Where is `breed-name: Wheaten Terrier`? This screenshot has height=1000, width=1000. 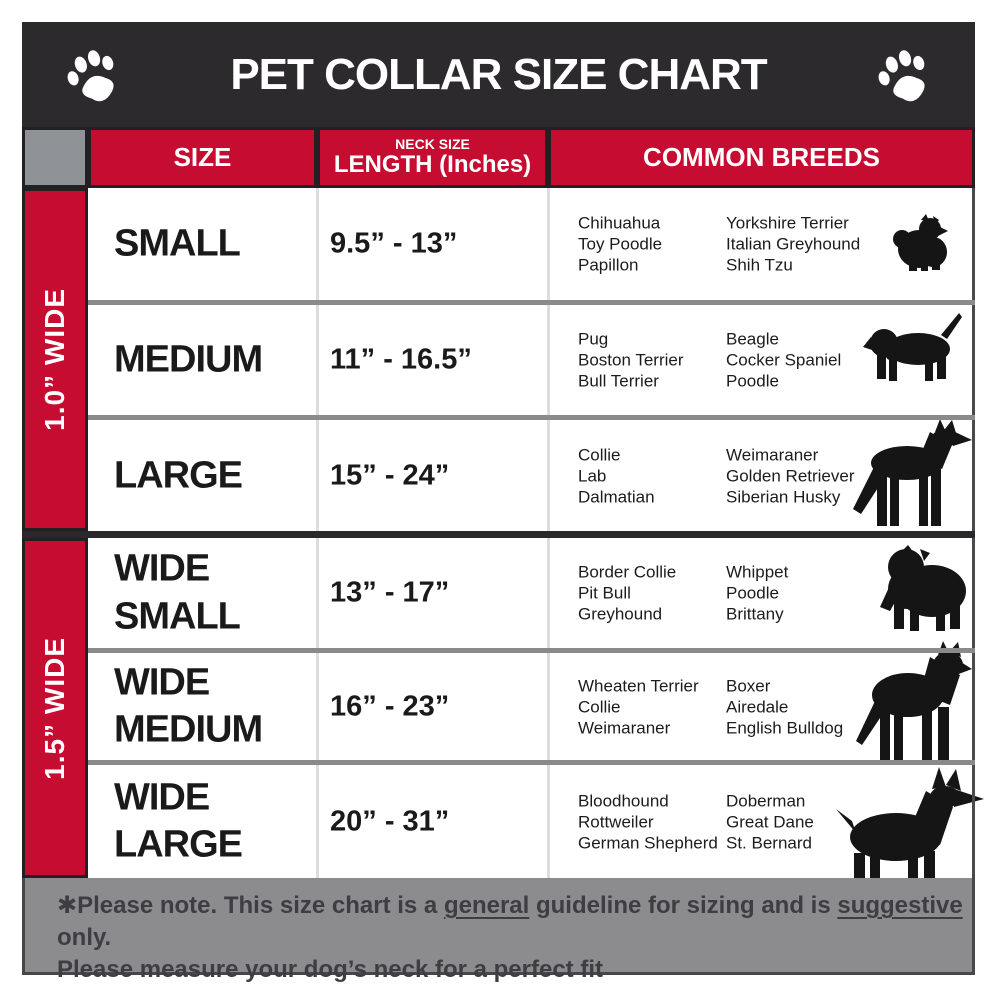
breed-name: Wheaten Terrier is located at coordinates (638, 685).